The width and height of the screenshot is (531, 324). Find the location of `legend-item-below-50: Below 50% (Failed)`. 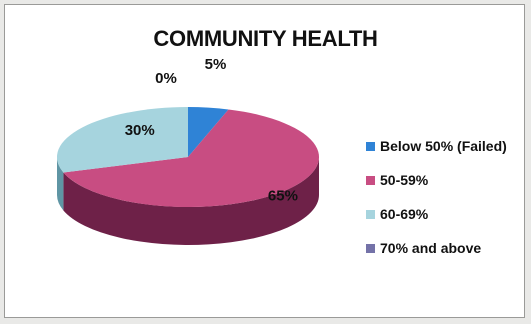

legend-item-below-50: Below 50% (Failed) is located at coordinates (436, 146).